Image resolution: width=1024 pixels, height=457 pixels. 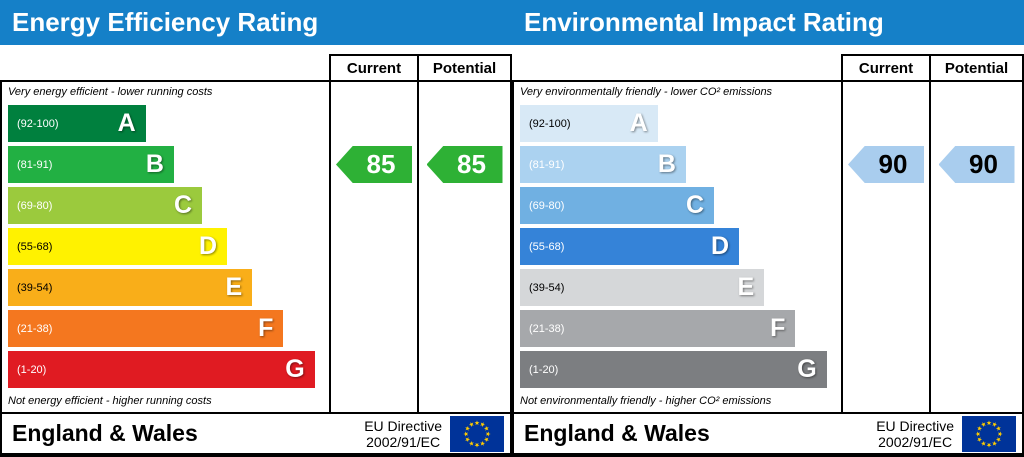 I want to click on potential-column: 90, so click(x=977, y=247).